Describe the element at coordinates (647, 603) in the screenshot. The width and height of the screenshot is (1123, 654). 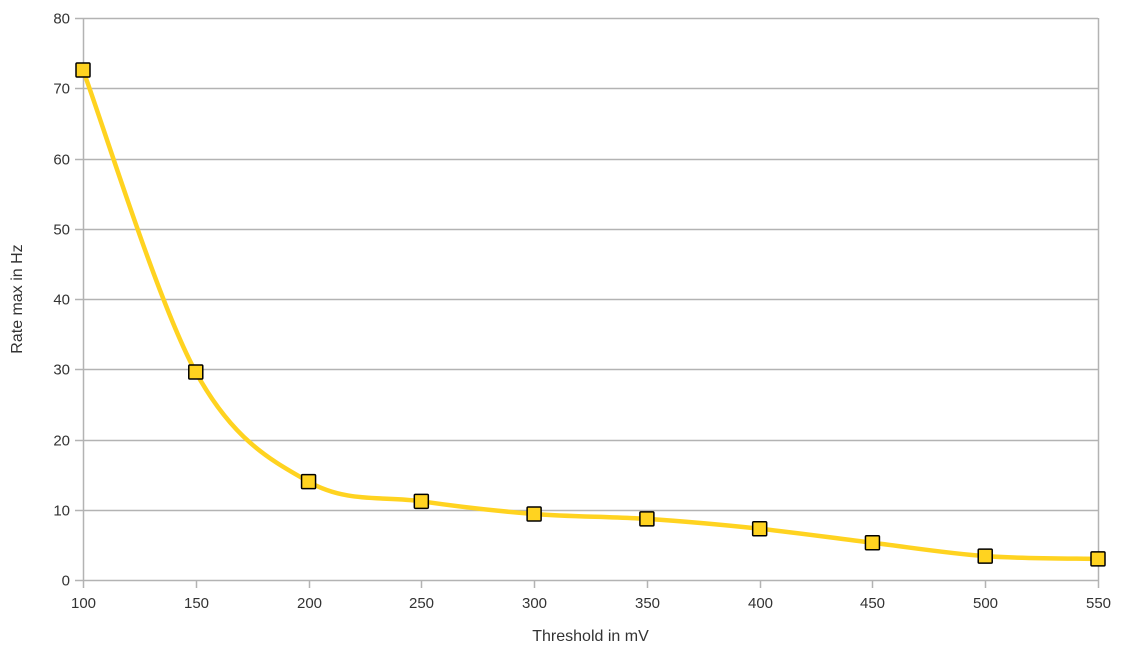
I see `x-tick-label: 350` at that location.